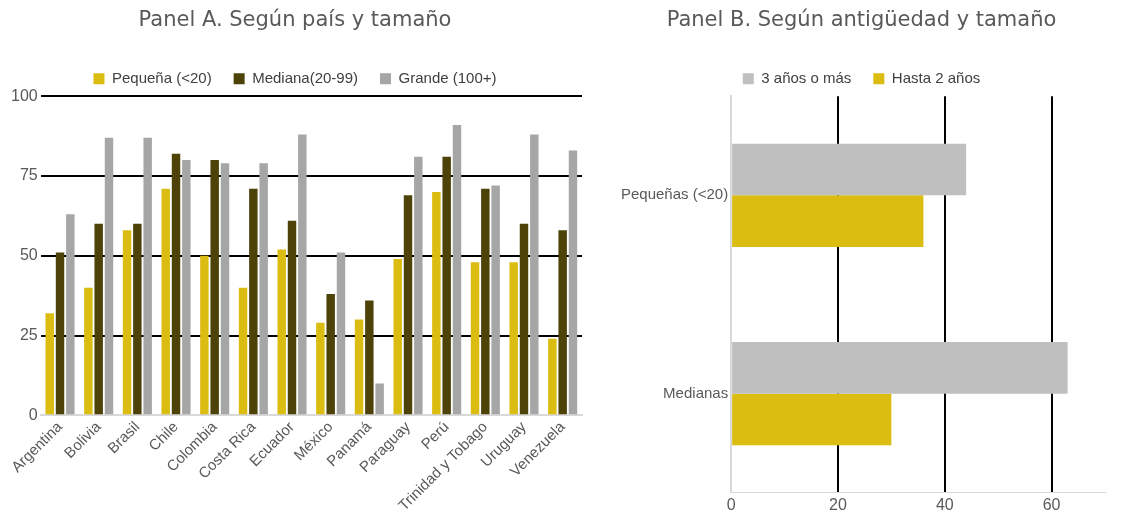 Image resolution: width=1133 pixels, height=522 pixels. What do you see at coordinates (944, 504) in the screenshot?
I see `x-tick-label: 40` at bounding box center [944, 504].